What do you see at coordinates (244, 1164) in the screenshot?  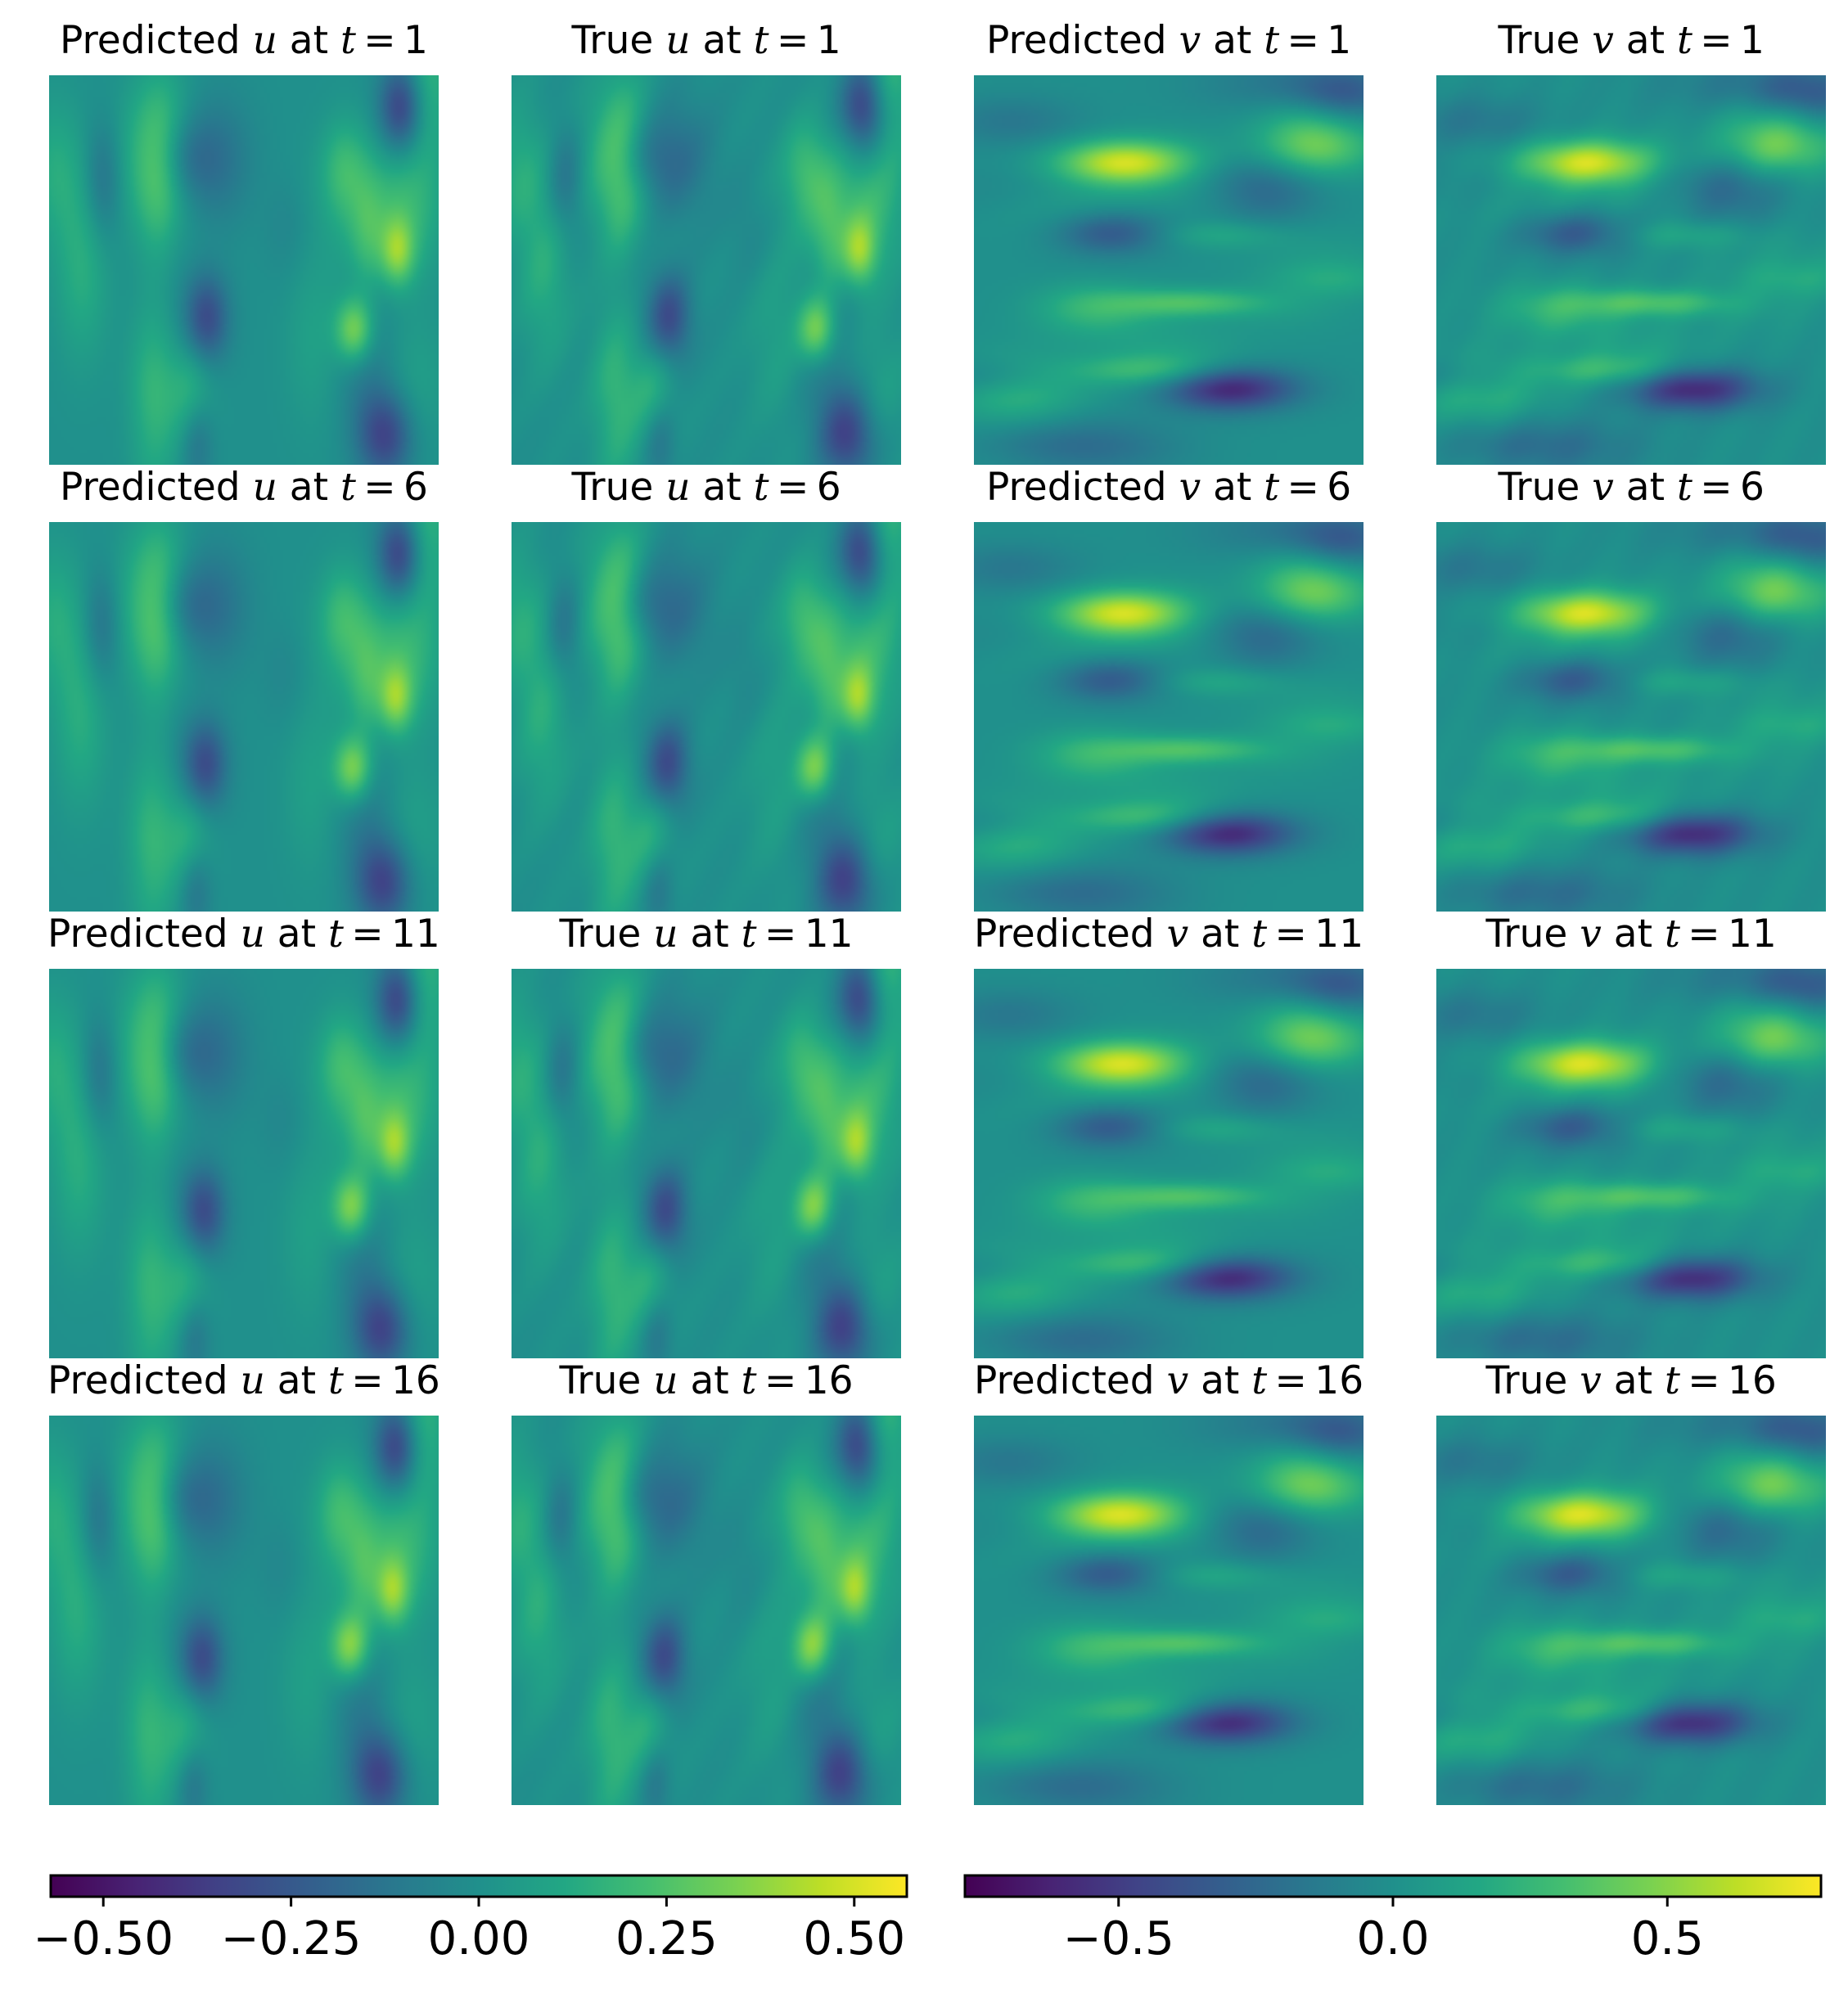 I see `heatmap-predicted-u-t11` at bounding box center [244, 1164].